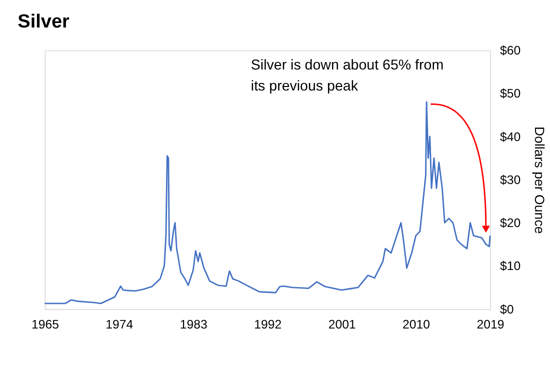  What do you see at coordinates (507, 309) in the screenshot?
I see `y-tick-label: $0` at bounding box center [507, 309].